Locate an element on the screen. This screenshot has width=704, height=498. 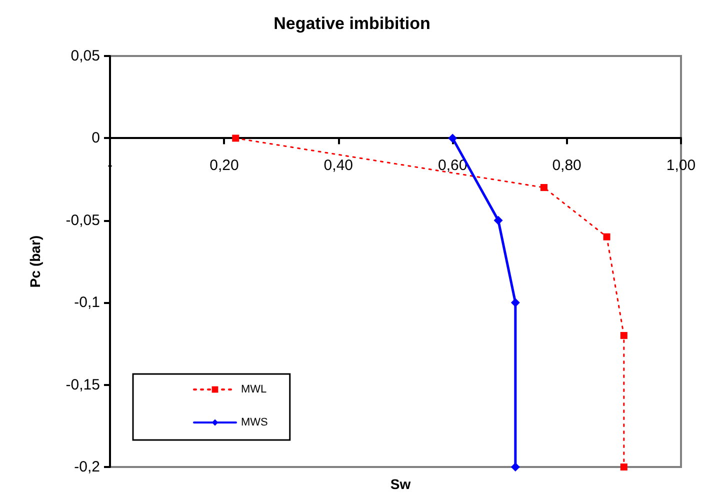
y-axis-title: Pc (bar) is located at coordinates (35, 261).